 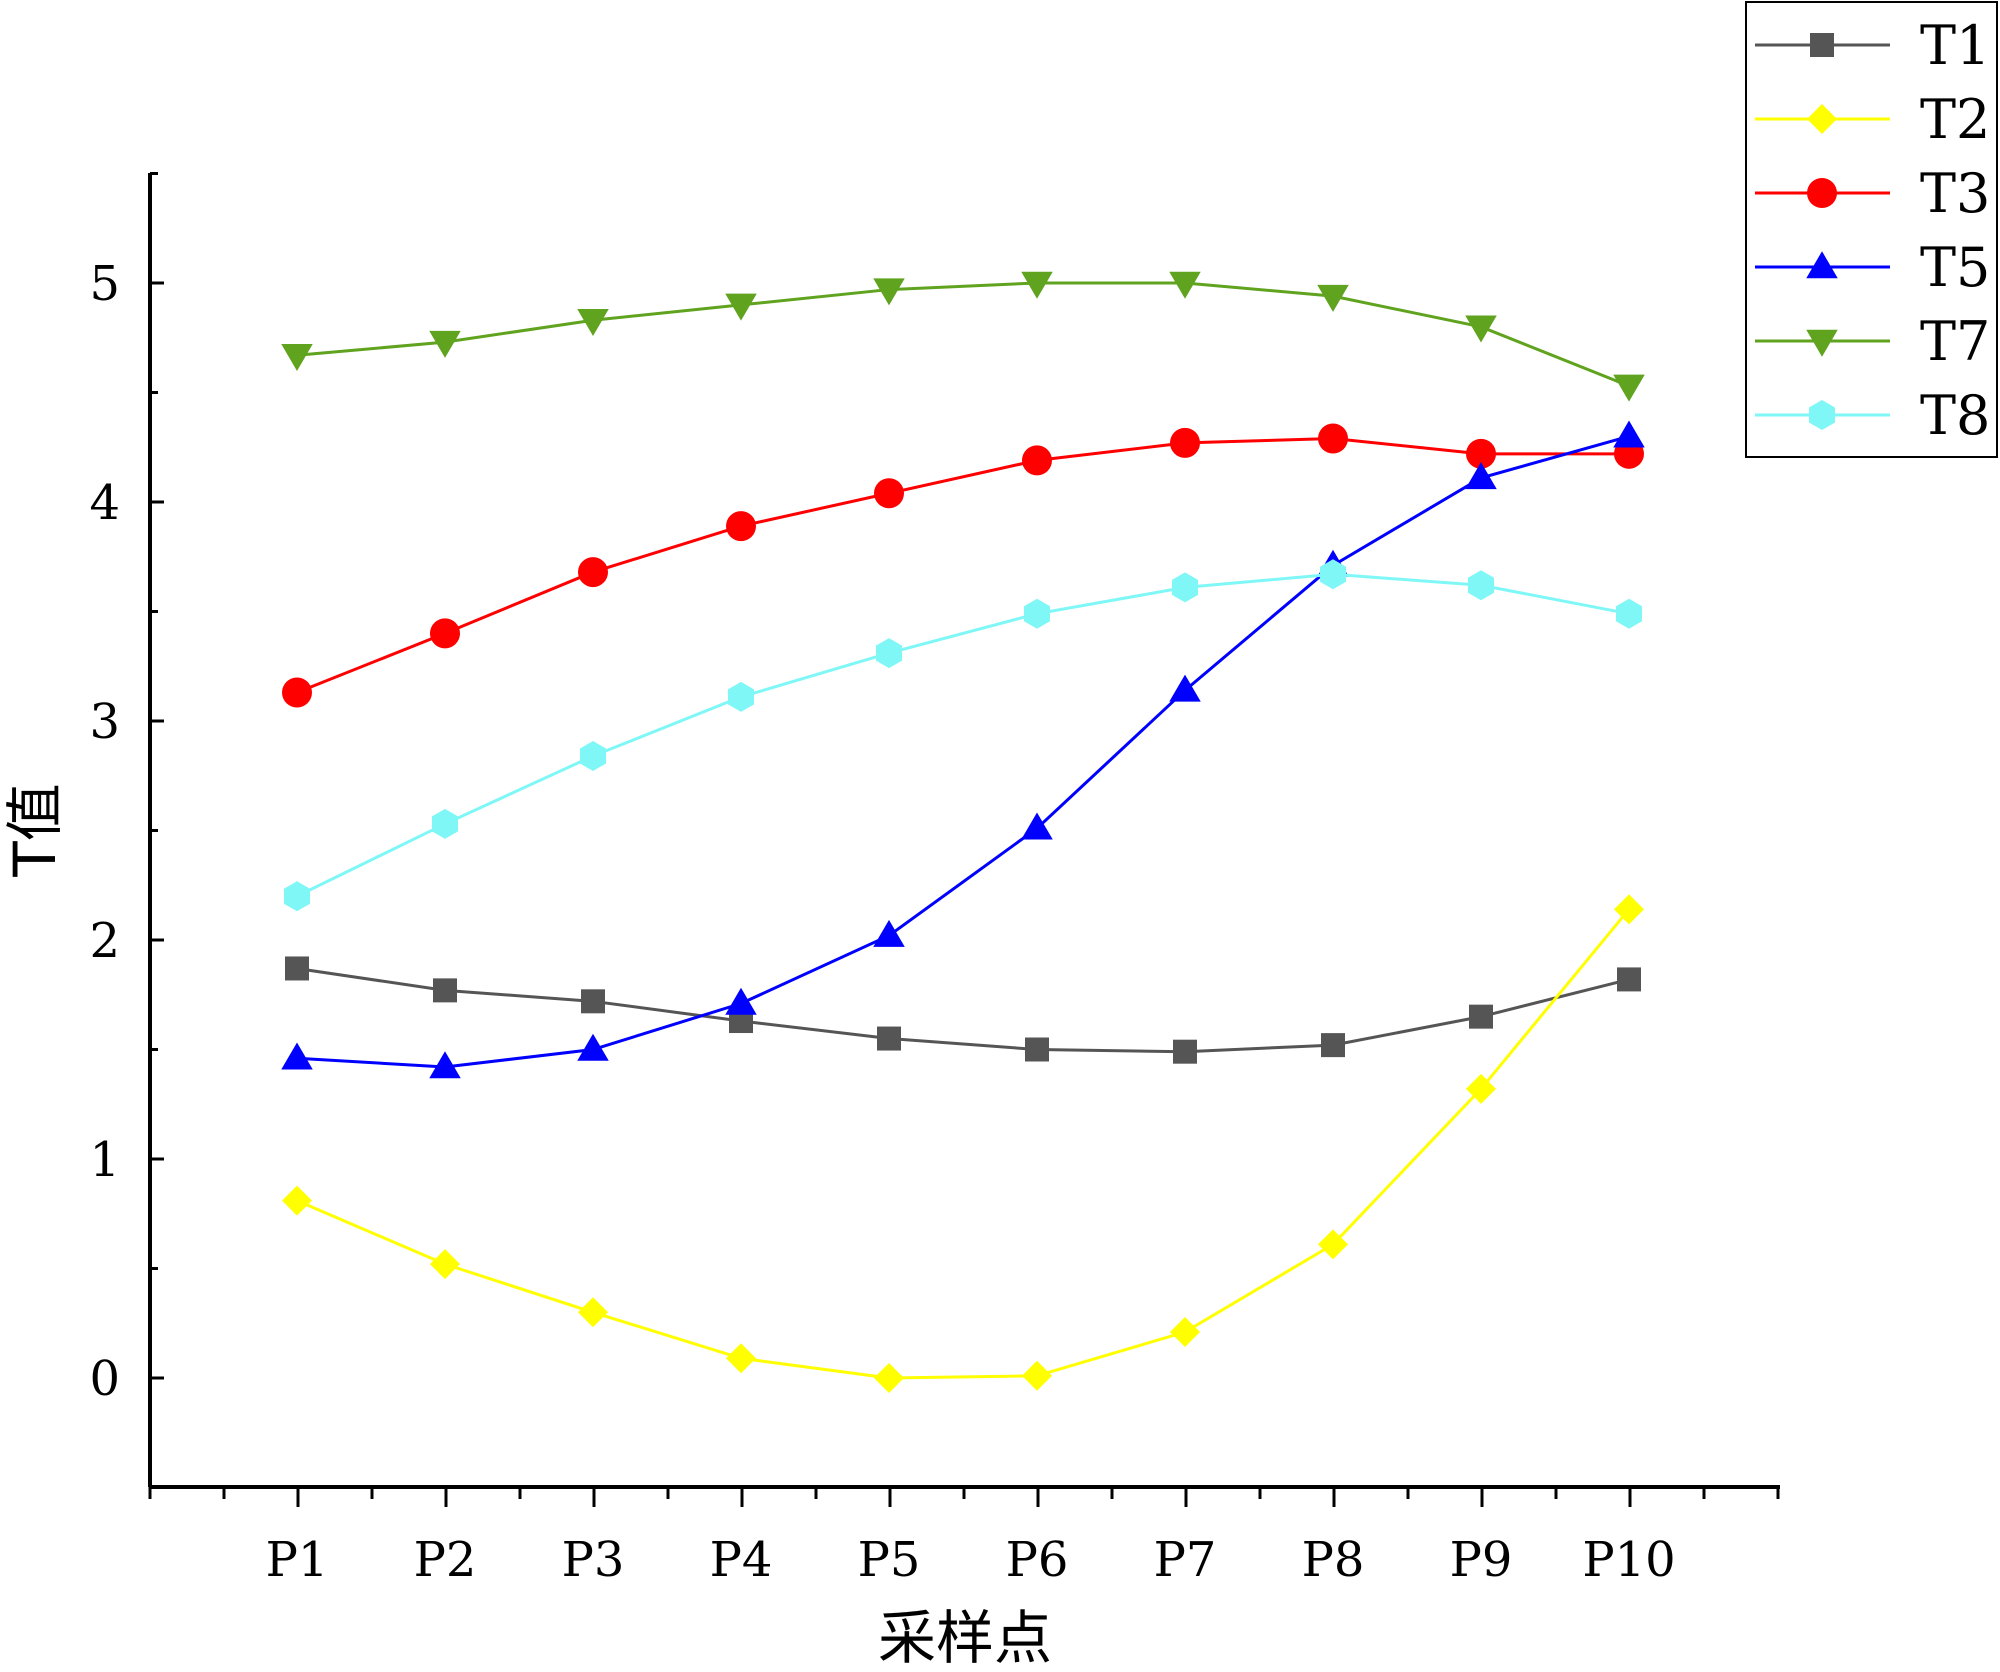 What do you see at coordinates (1872, 193) in the screenshot?
I see `legend-item-t3: T3` at bounding box center [1872, 193].